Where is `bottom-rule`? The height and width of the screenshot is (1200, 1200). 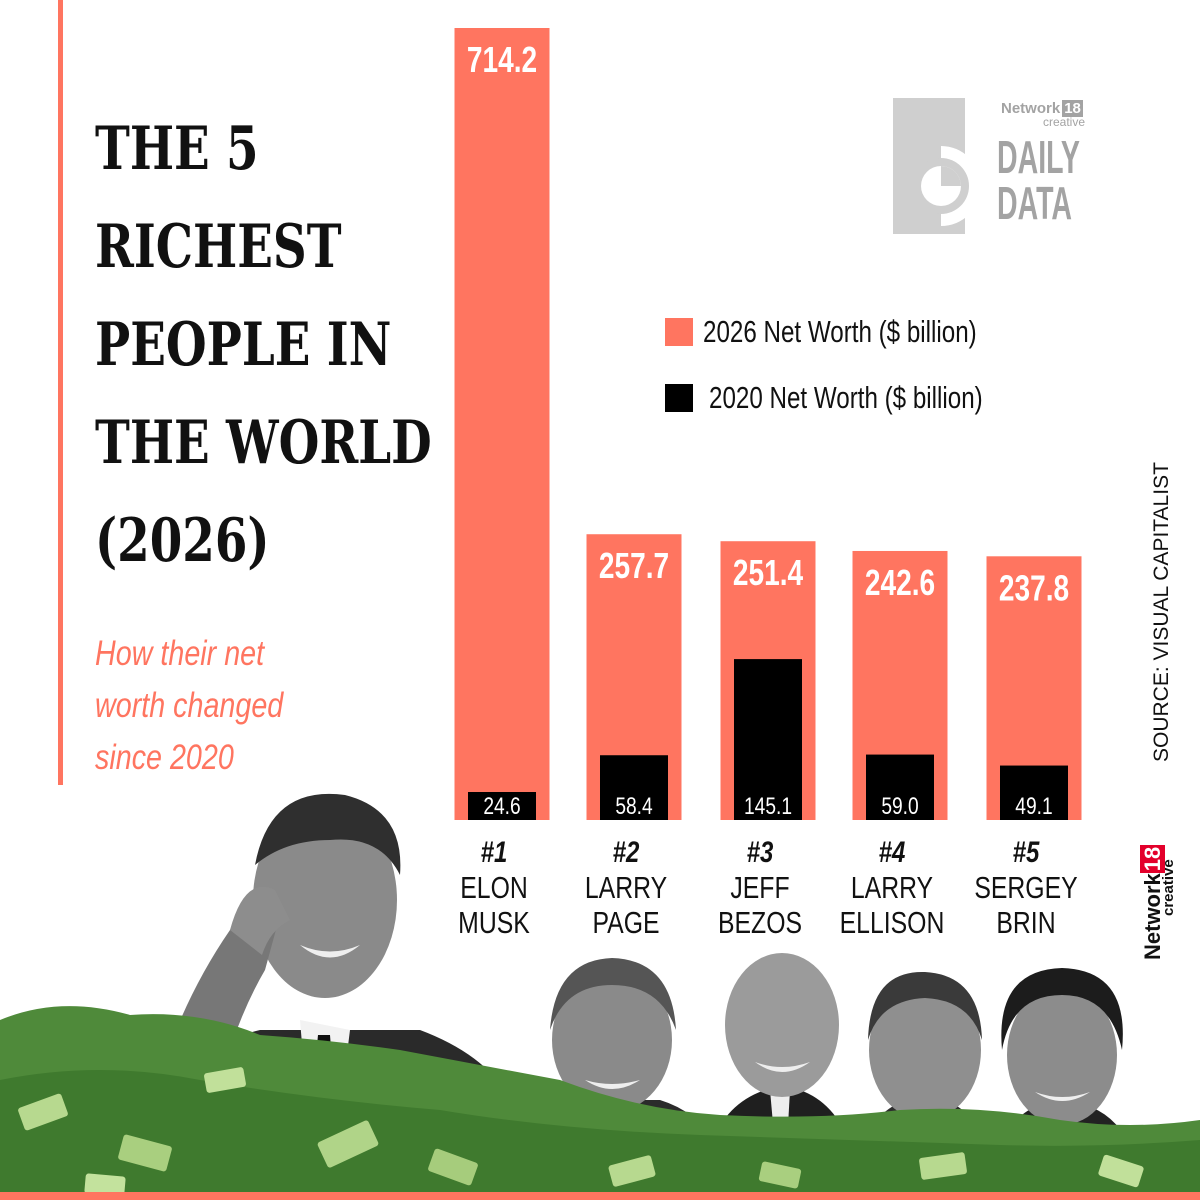 bottom-rule is located at coordinates (600, 1196).